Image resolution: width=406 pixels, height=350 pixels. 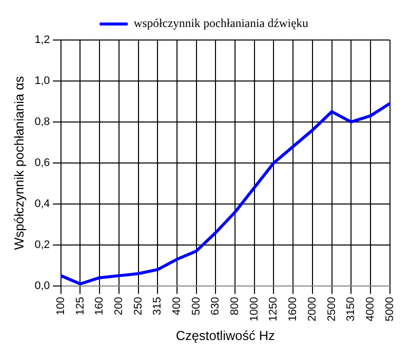 I want to click on y-tick-label: 1,2, so click(x=42, y=40).